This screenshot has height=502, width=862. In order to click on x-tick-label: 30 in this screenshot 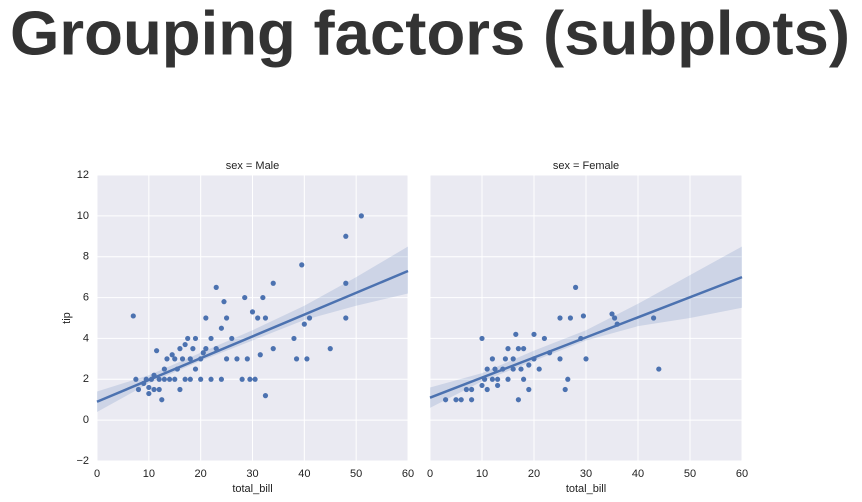, I will do `click(586, 474)`.